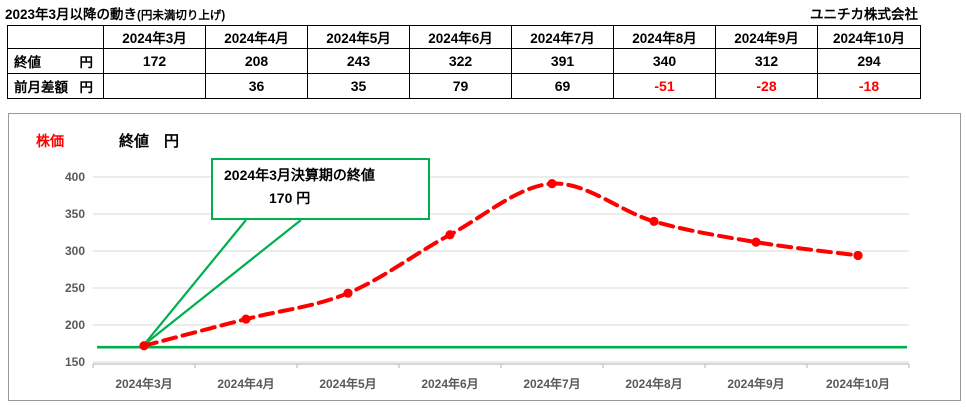 The width and height of the screenshot is (966, 408). I want to click on y-tick-label: 350, so click(75, 214).